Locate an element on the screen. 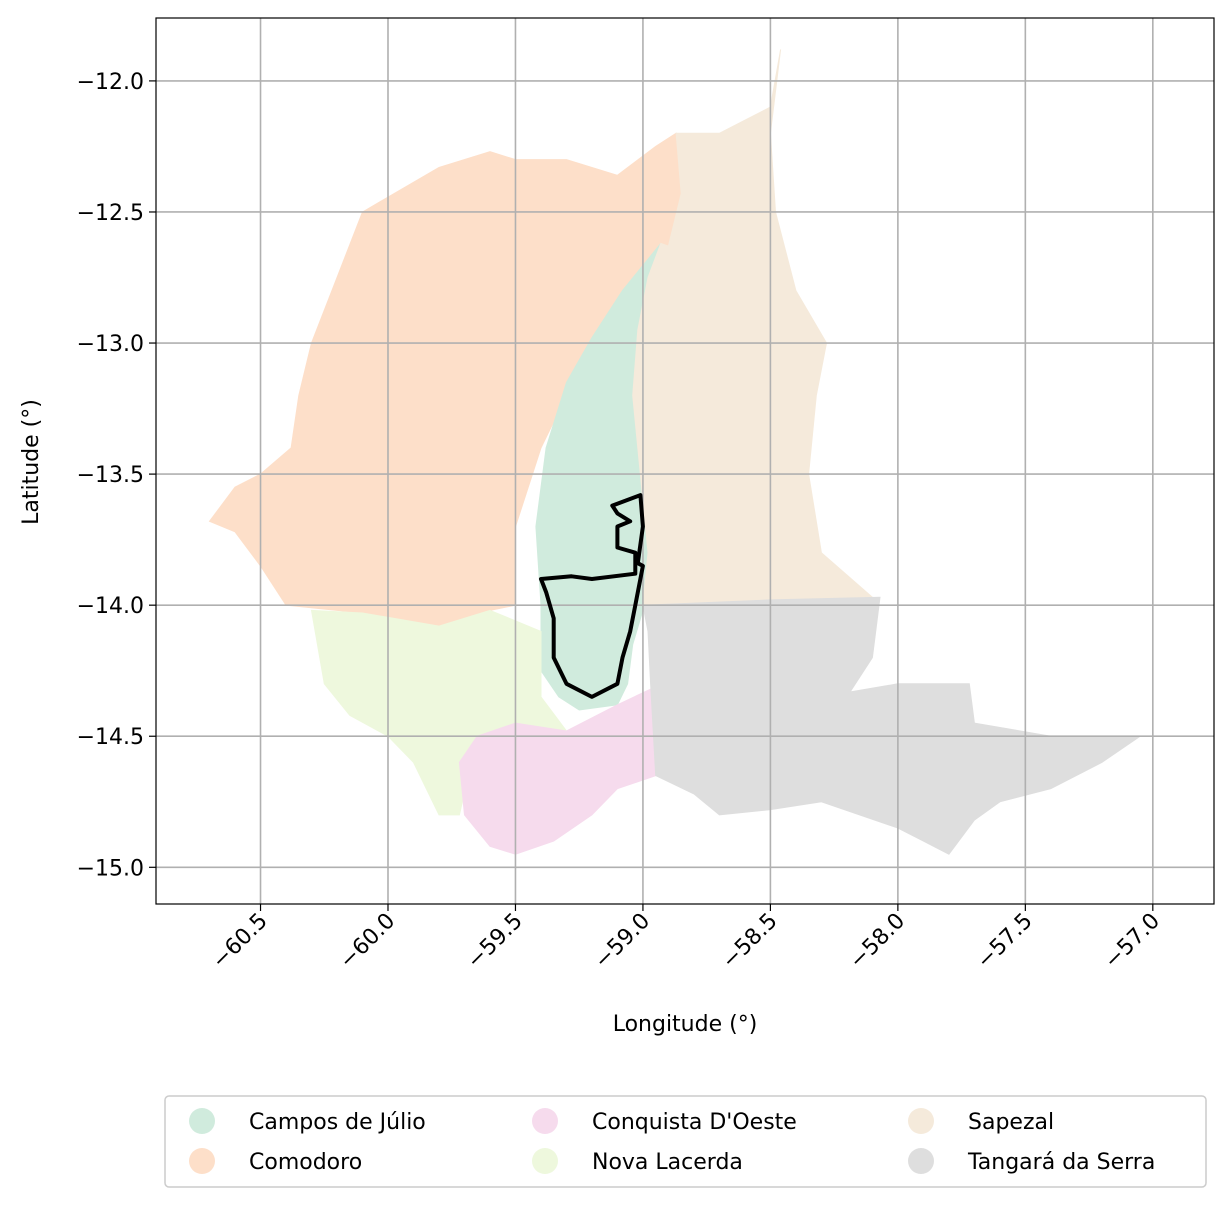 The width and height of the screenshot is (1232, 1206). y-tick-label-0: −12.0 is located at coordinates (110, 82).